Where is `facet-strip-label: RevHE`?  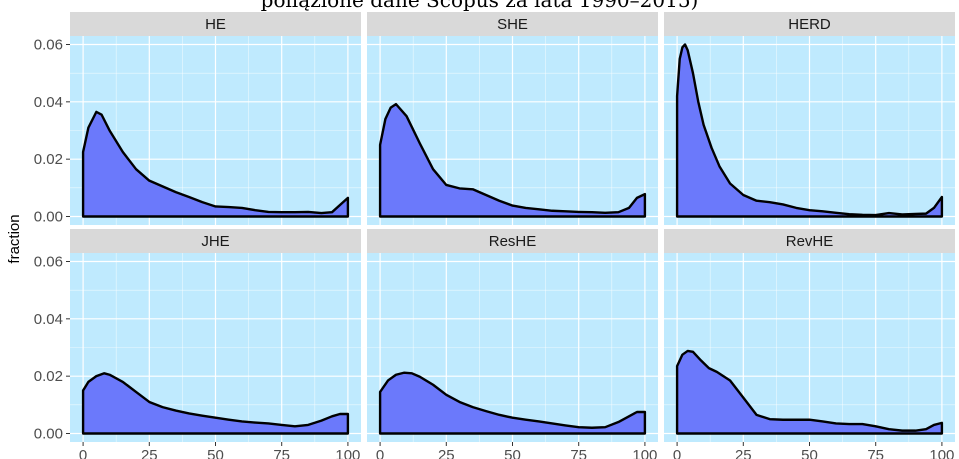 facet-strip-label: RevHE is located at coordinates (810, 241).